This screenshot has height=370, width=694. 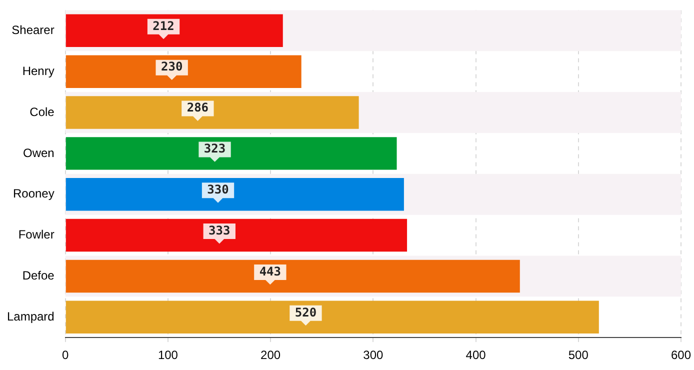 What do you see at coordinates (171, 67) in the screenshot?
I see `data-label: 230` at bounding box center [171, 67].